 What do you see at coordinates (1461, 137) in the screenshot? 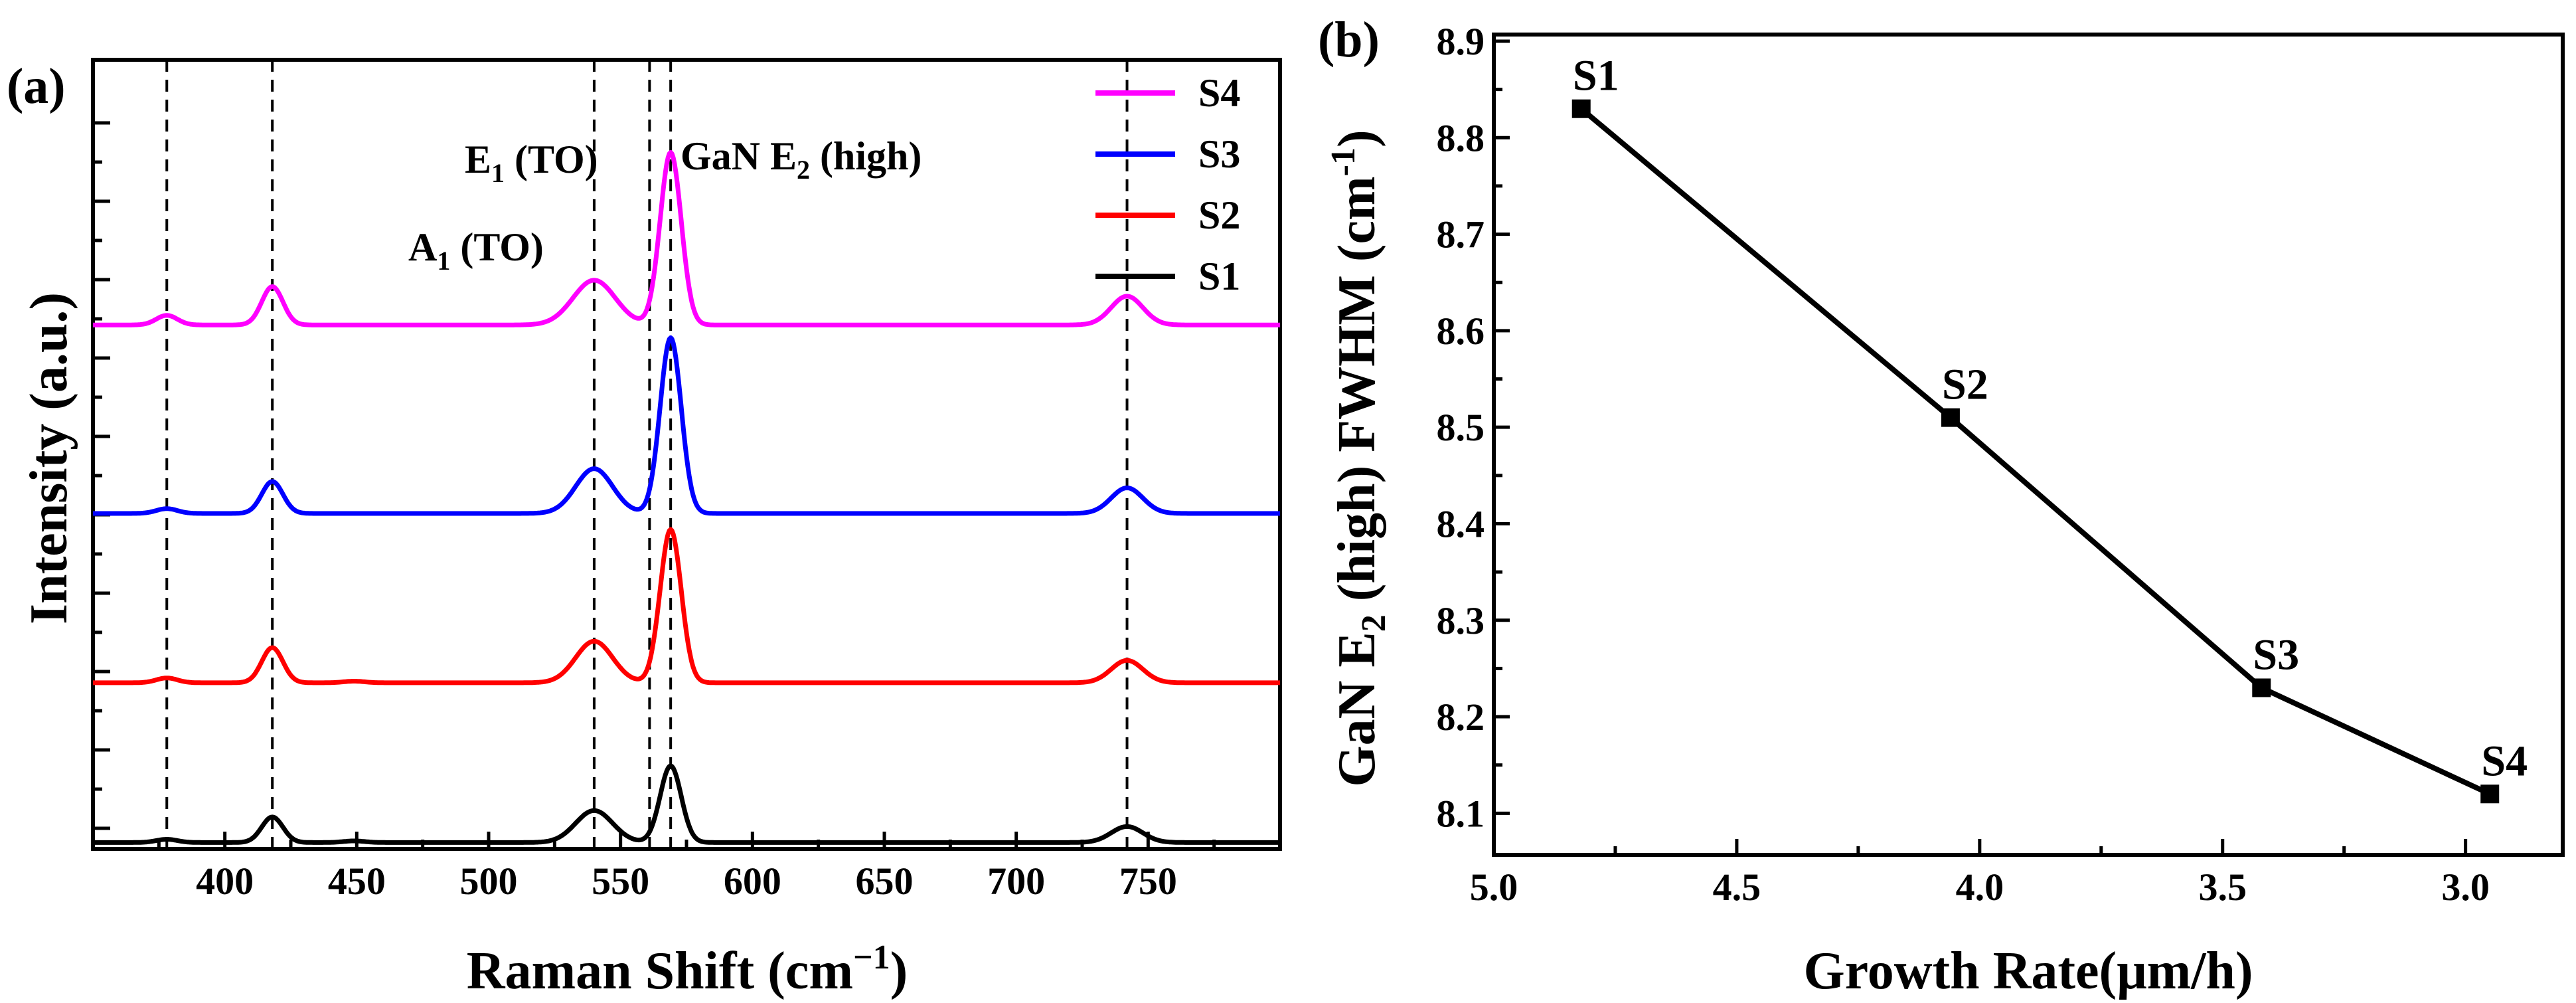
I see `y-tick-label: 8.8` at bounding box center [1461, 137].